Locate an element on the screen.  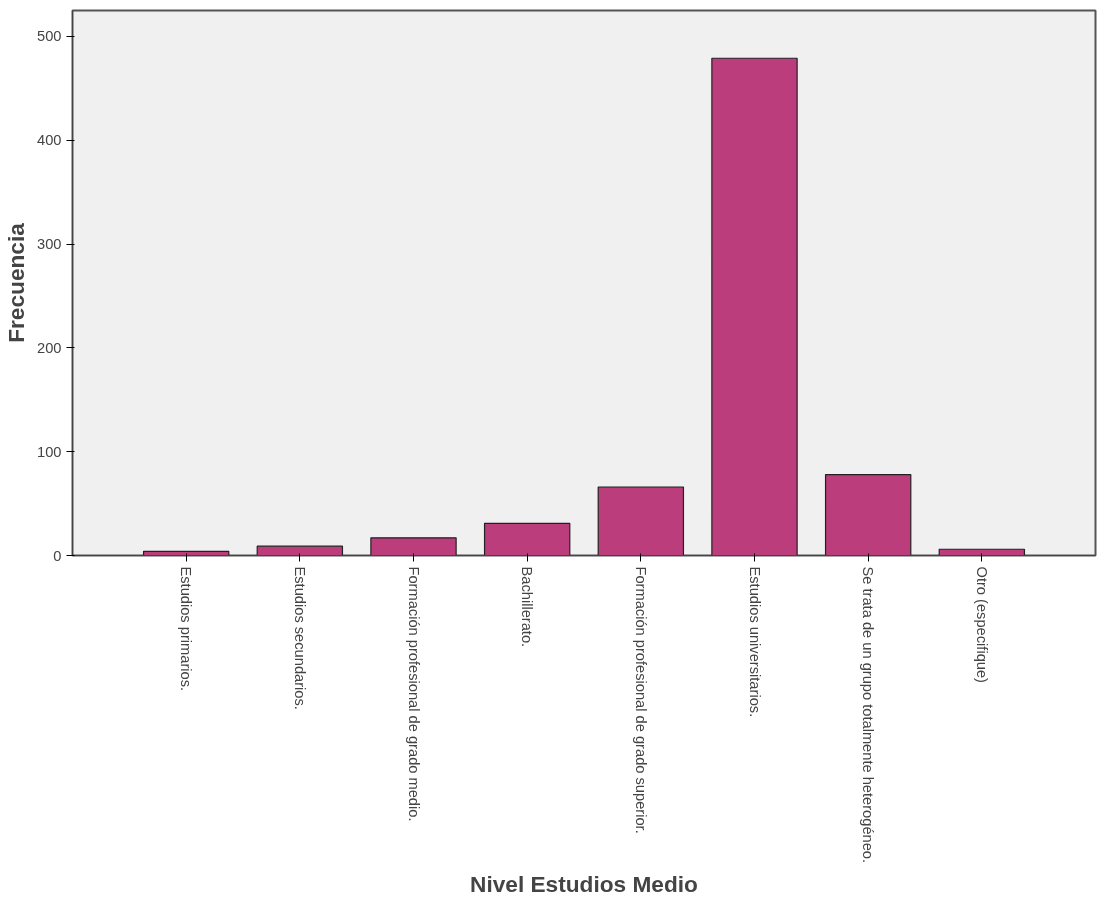
x-tick-label: Formación profesional de grado superior. is located at coordinates (640, 700).